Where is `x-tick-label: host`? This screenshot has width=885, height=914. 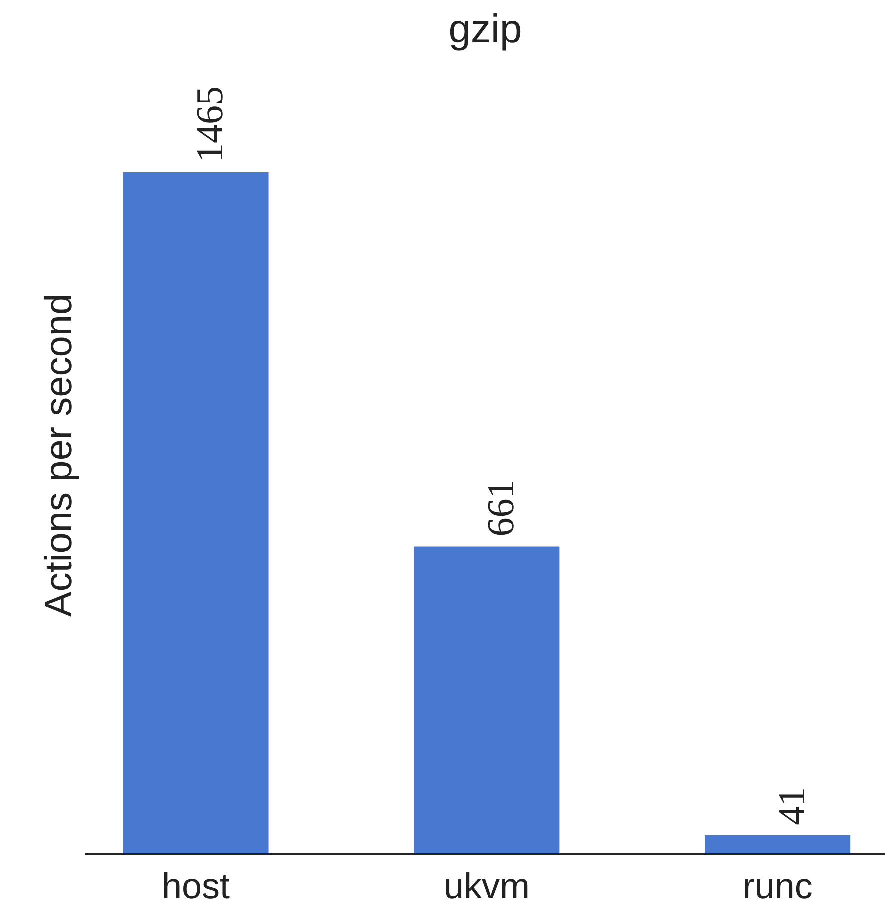
x-tick-label: host is located at coordinates (196, 886).